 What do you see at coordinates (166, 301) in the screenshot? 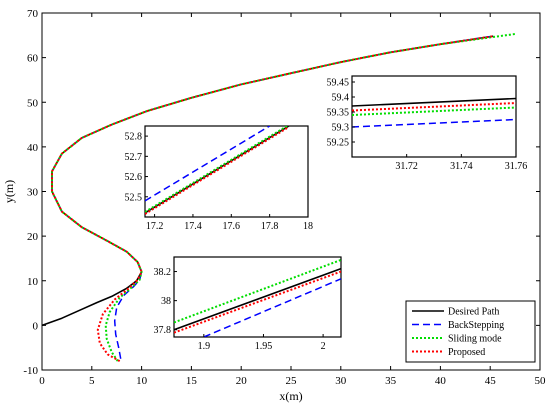
I see `inset-y-tick-label: 38` at bounding box center [166, 301].